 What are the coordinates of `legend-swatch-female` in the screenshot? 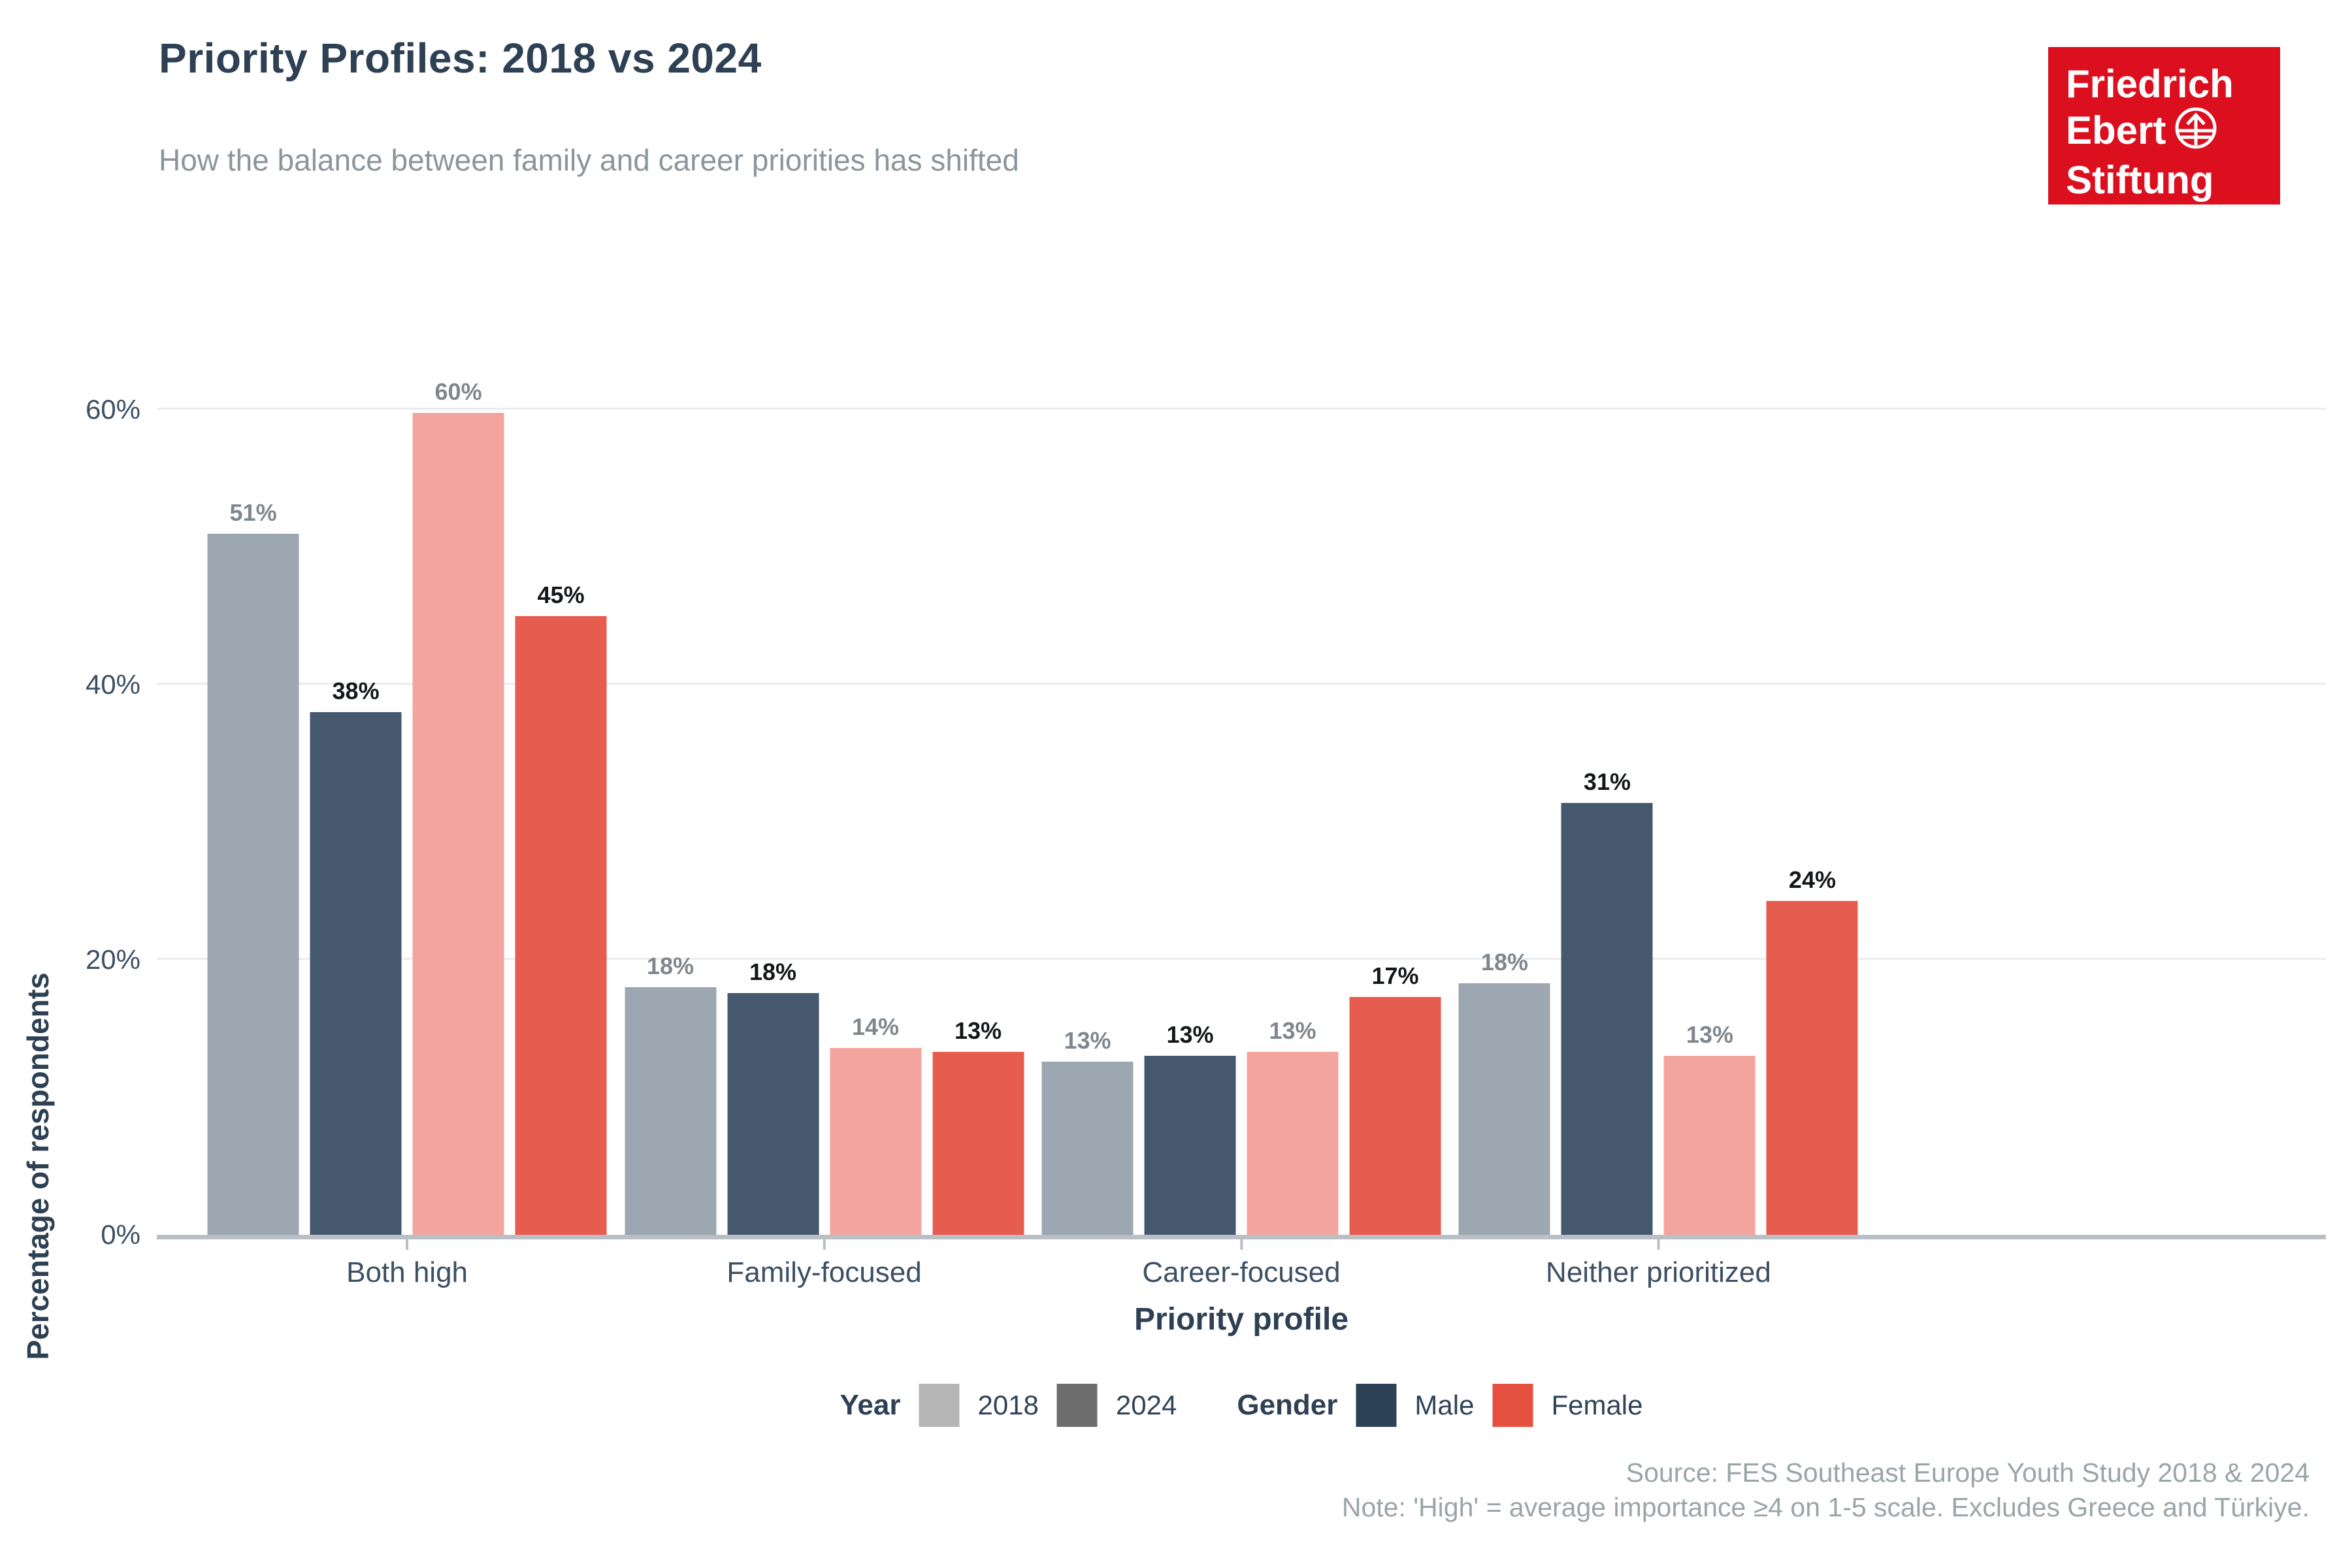 It's located at (1512, 1405).